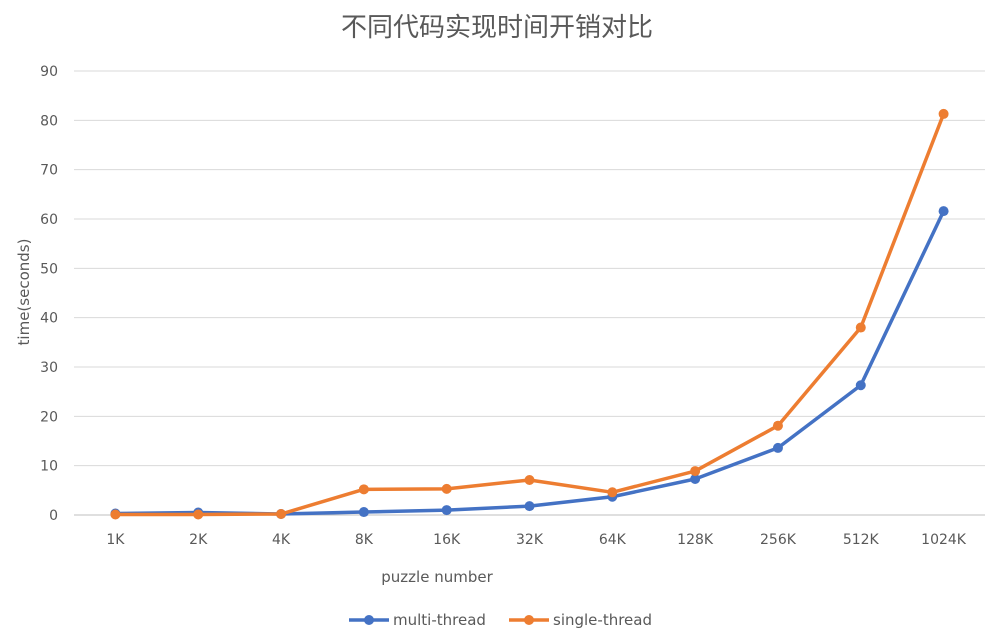 The height and width of the screenshot is (638, 1004). Describe the element at coordinates (497, 28) in the screenshot. I see `chart-title: 不同代码实现时间开销对比` at that location.